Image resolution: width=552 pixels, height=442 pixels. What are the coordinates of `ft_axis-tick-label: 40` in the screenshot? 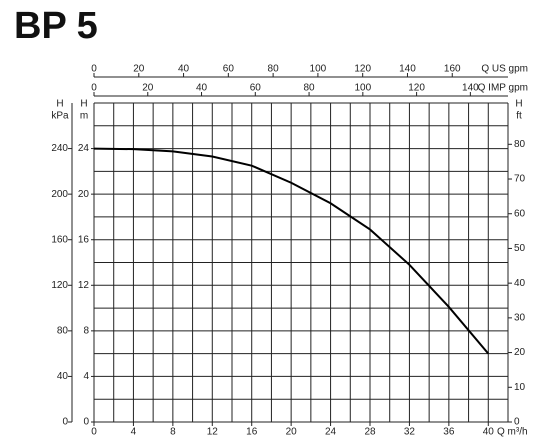 It's located at (520, 283).